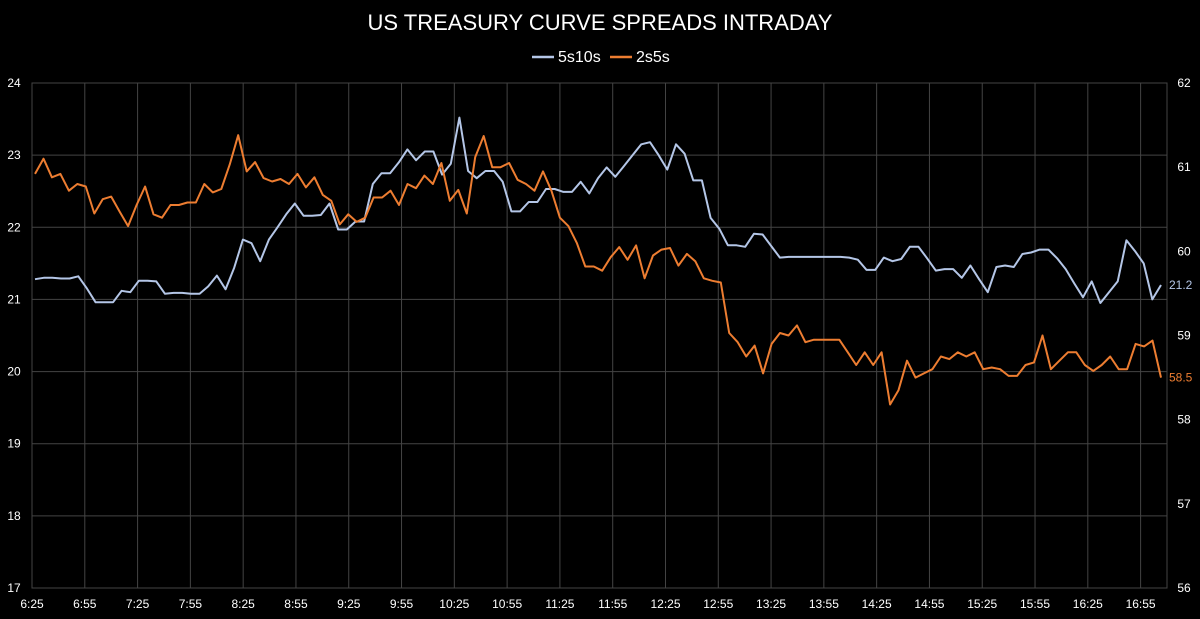 This screenshot has width=1200, height=619. What do you see at coordinates (243, 604) in the screenshot?
I see `x-tick-label: 8:25` at bounding box center [243, 604].